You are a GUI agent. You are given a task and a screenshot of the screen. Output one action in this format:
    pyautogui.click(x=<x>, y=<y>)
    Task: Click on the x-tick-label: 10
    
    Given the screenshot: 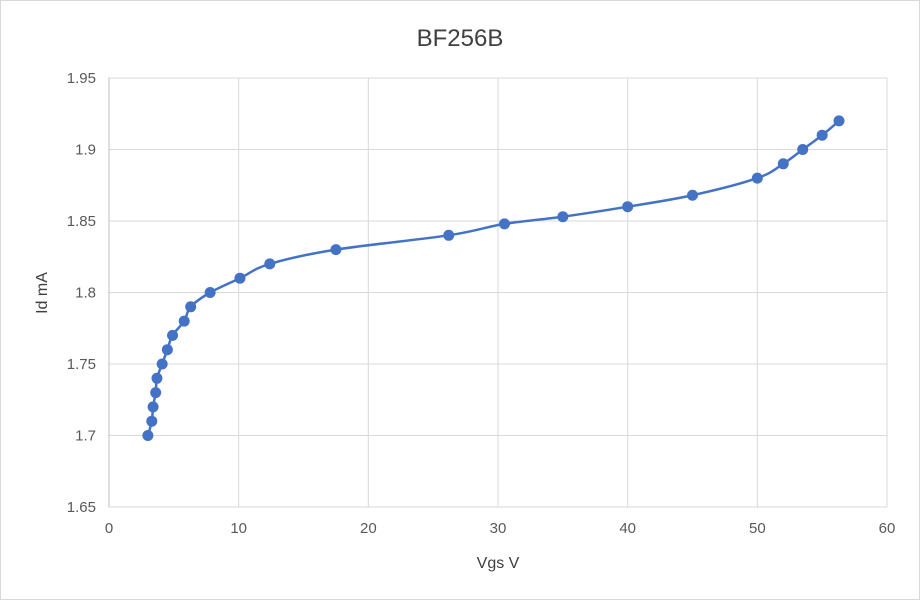 What is the action you would take?
    pyautogui.click(x=238, y=528)
    